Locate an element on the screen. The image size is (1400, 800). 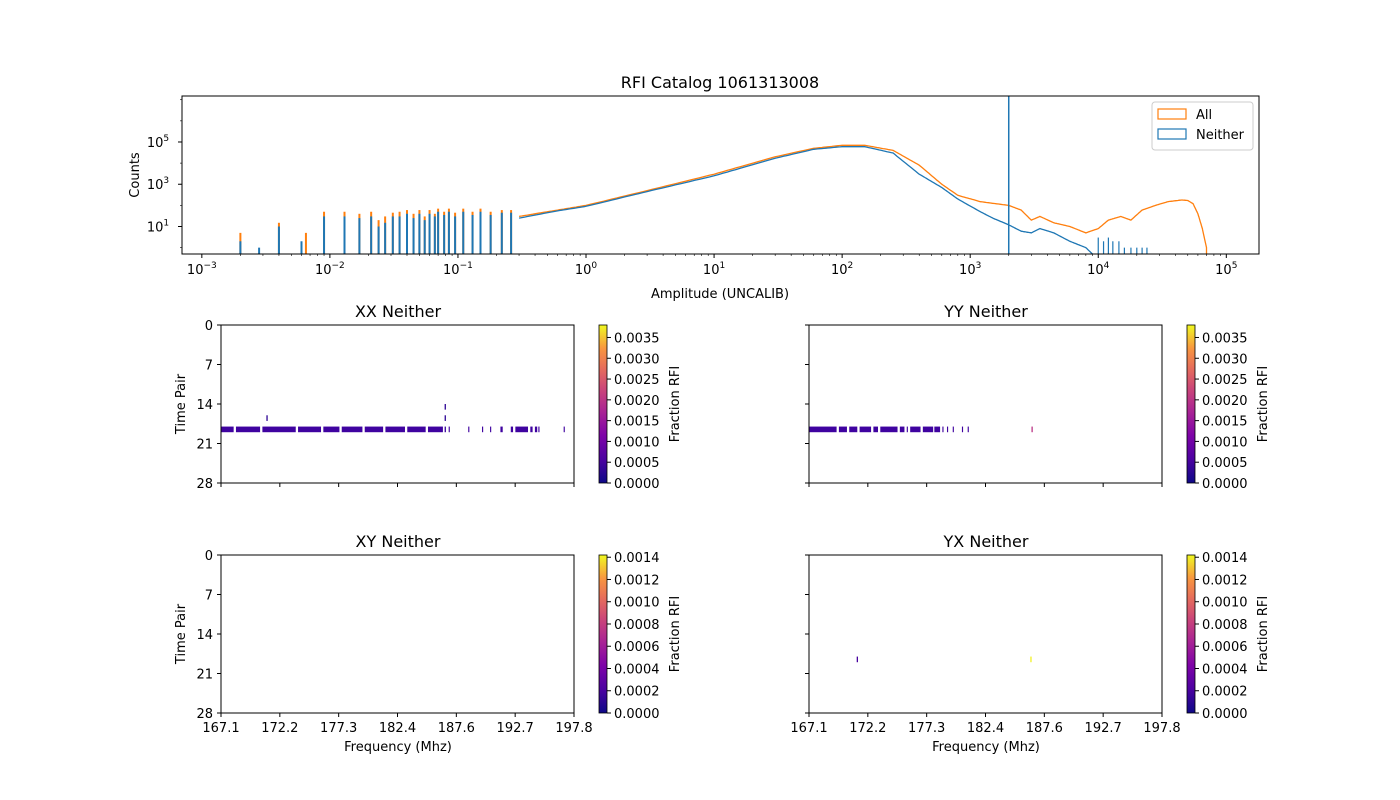
colorbar-tick-label: 0.0002 is located at coordinates (1225, 692).